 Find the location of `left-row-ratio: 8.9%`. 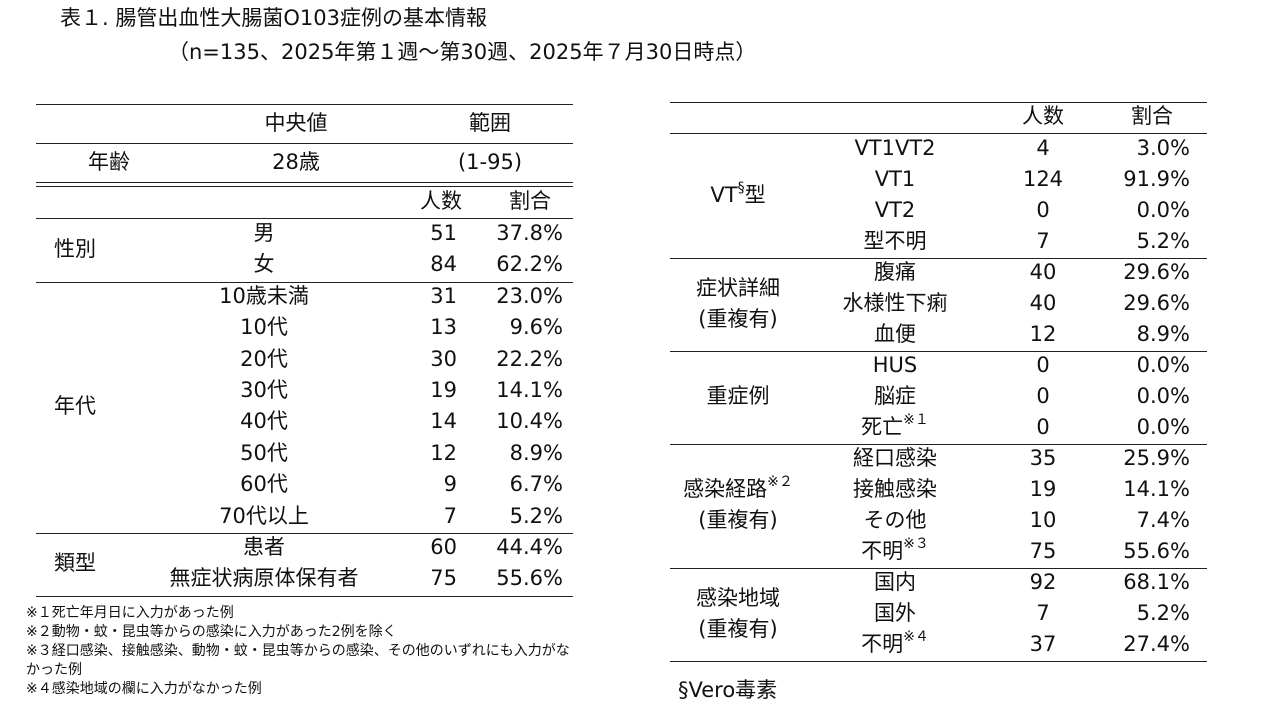

left-row-ratio: 8.9% is located at coordinates (536, 452).